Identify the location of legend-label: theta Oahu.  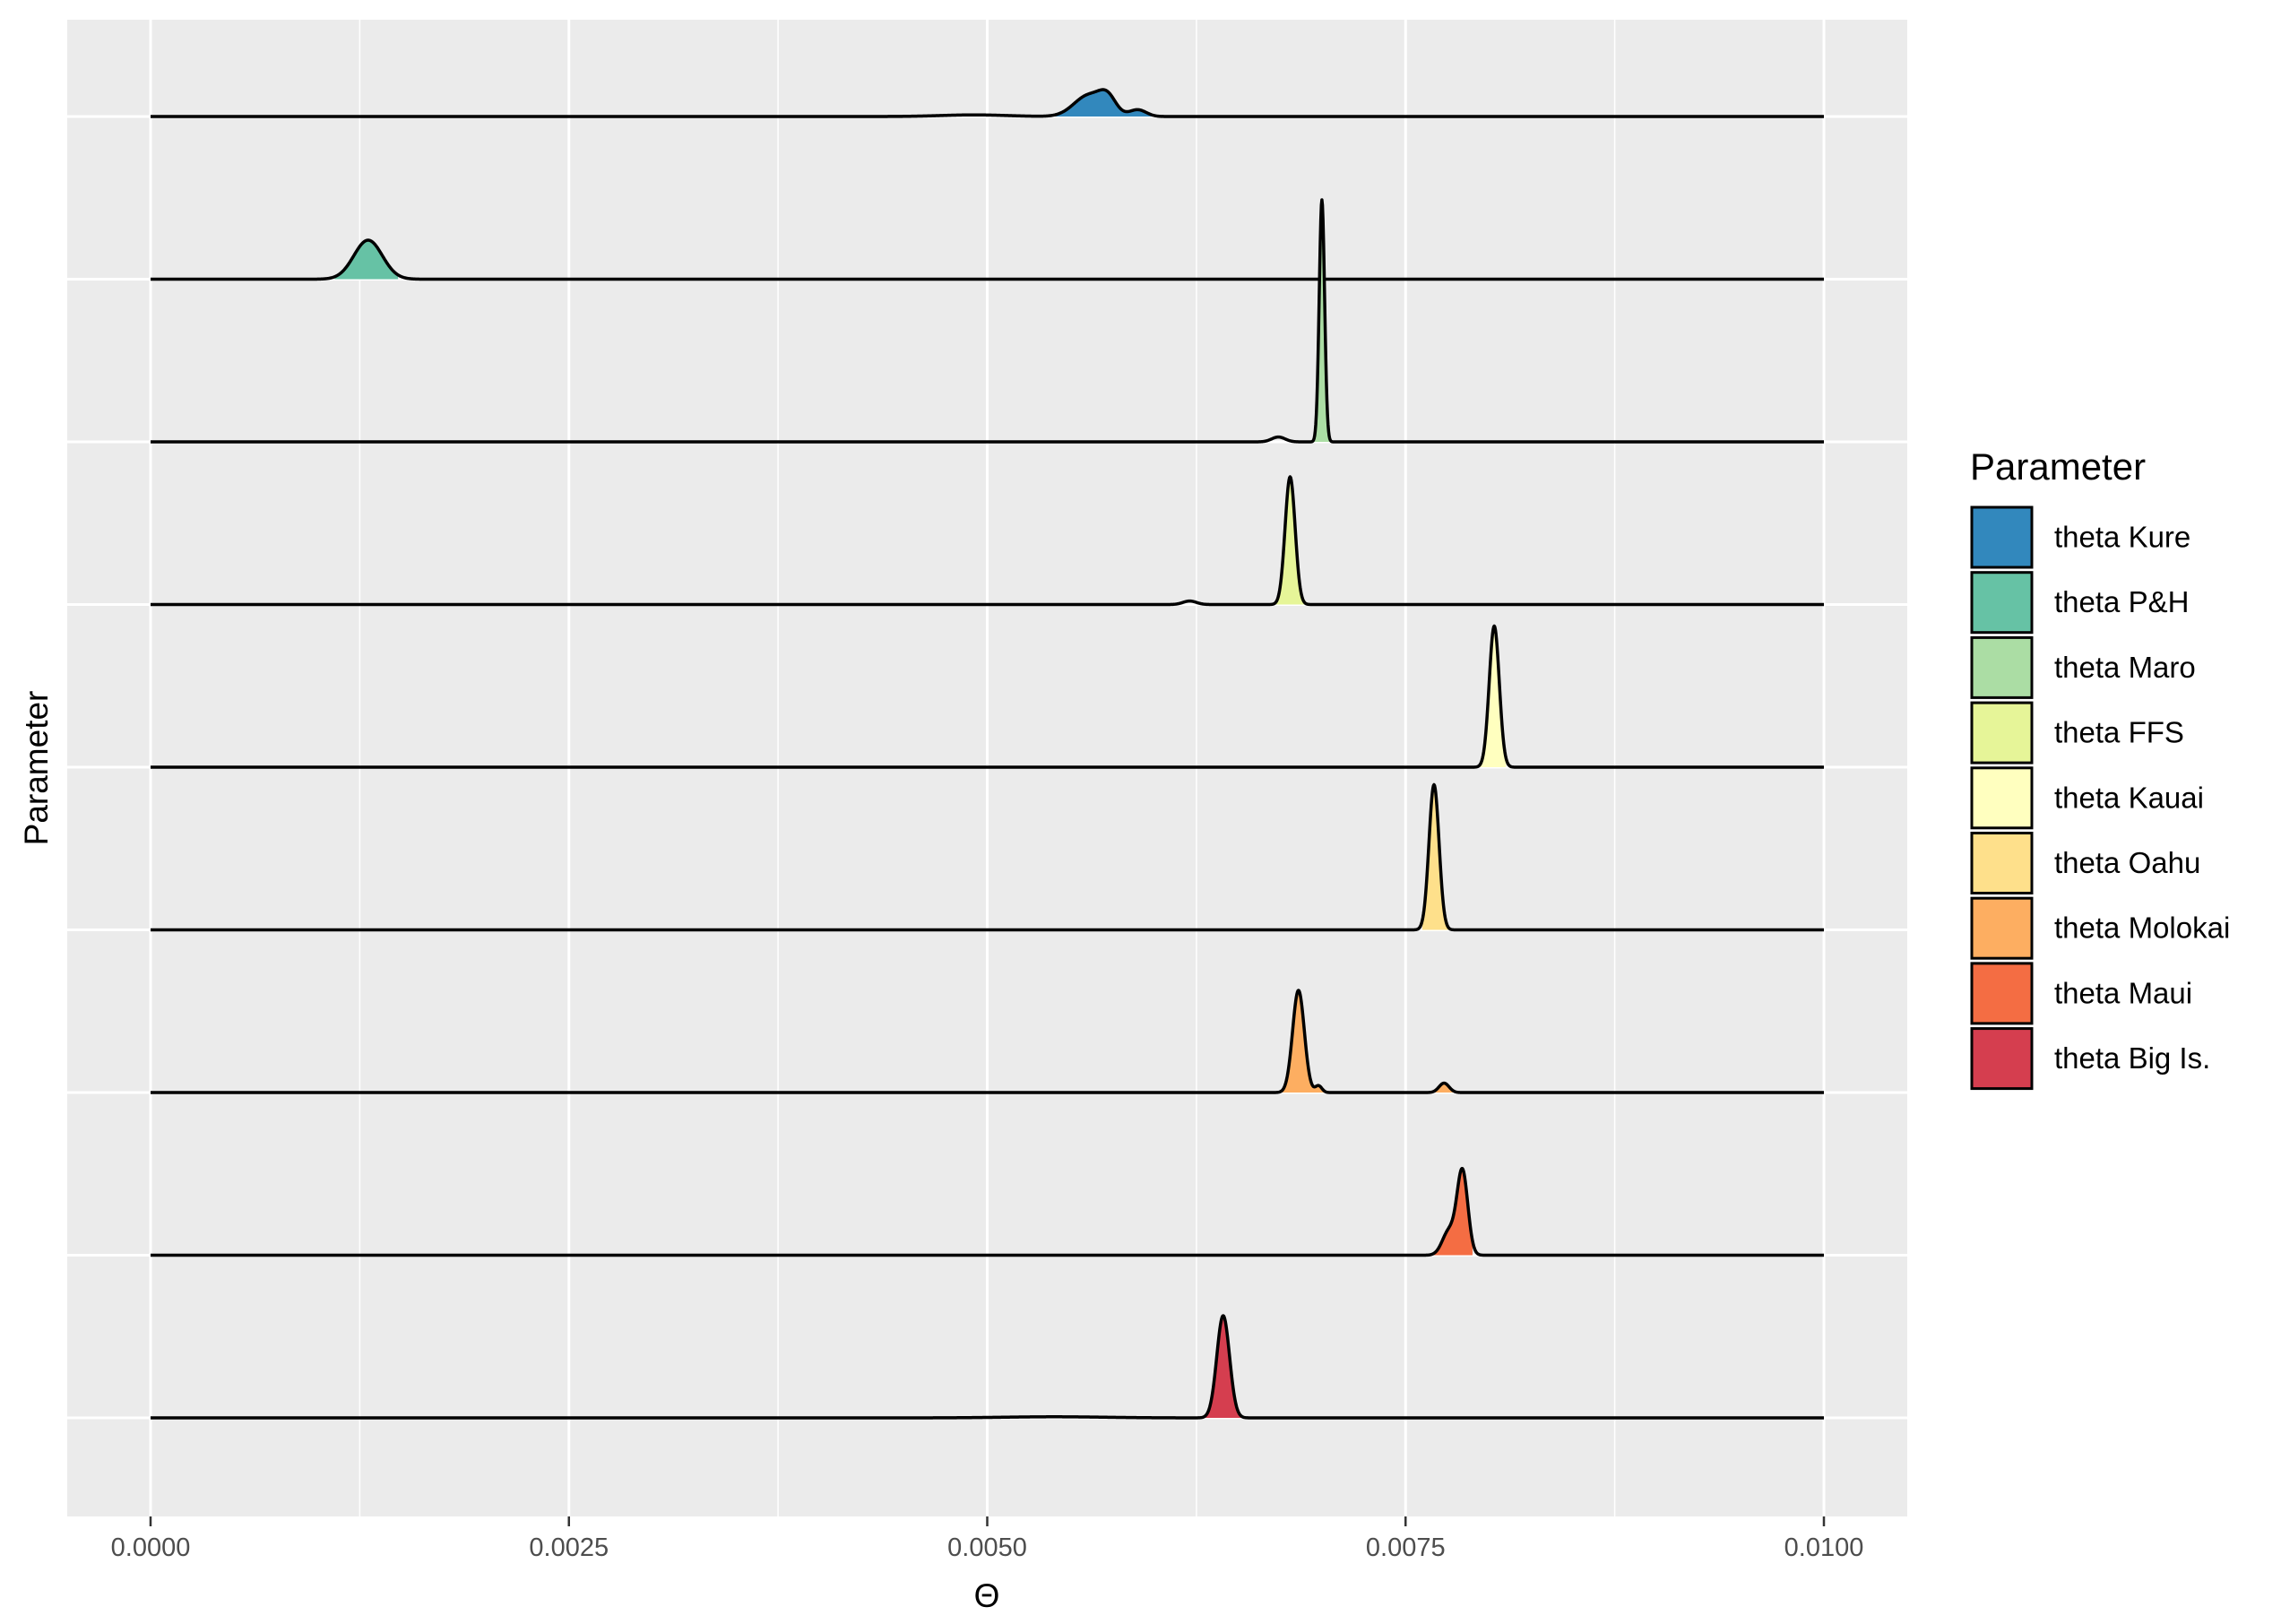
(2127, 862).